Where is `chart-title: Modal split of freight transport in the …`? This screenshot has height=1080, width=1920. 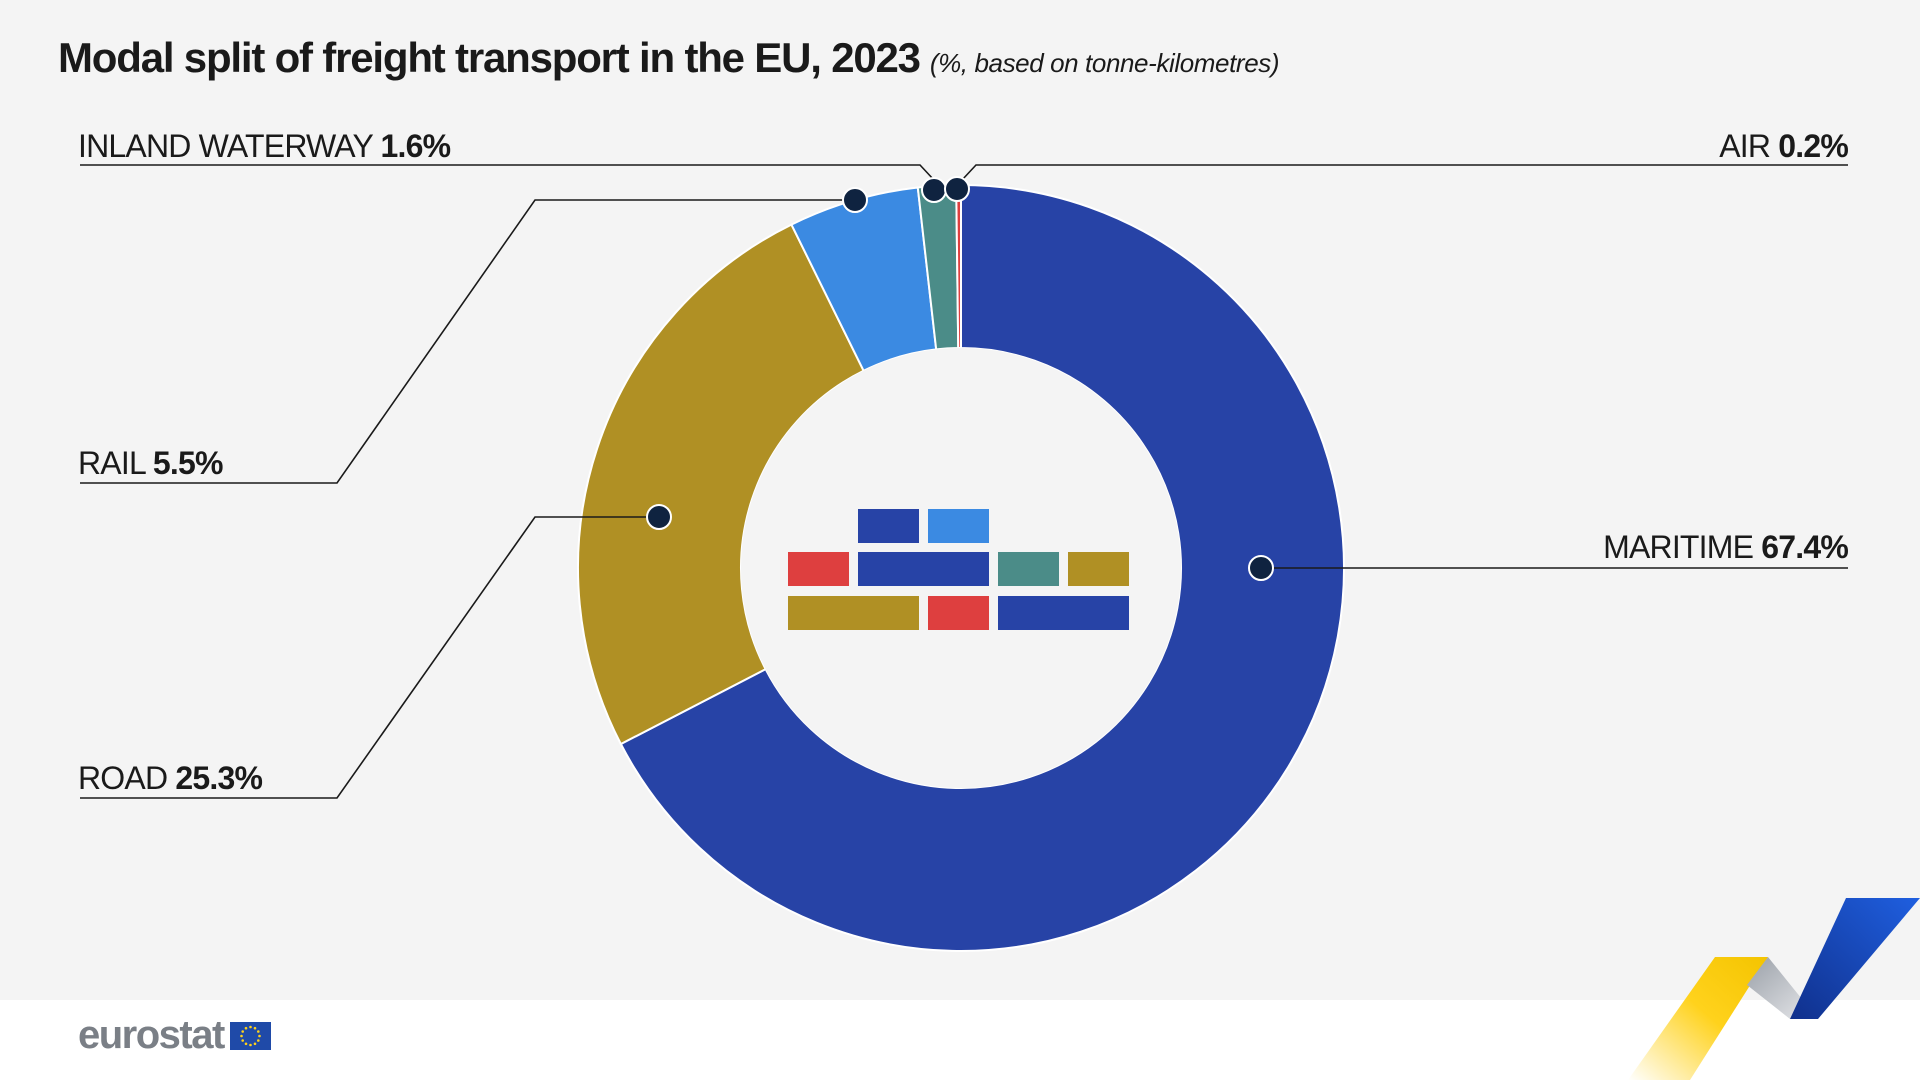 chart-title: Modal split of freight transport in the … is located at coordinates (489, 57).